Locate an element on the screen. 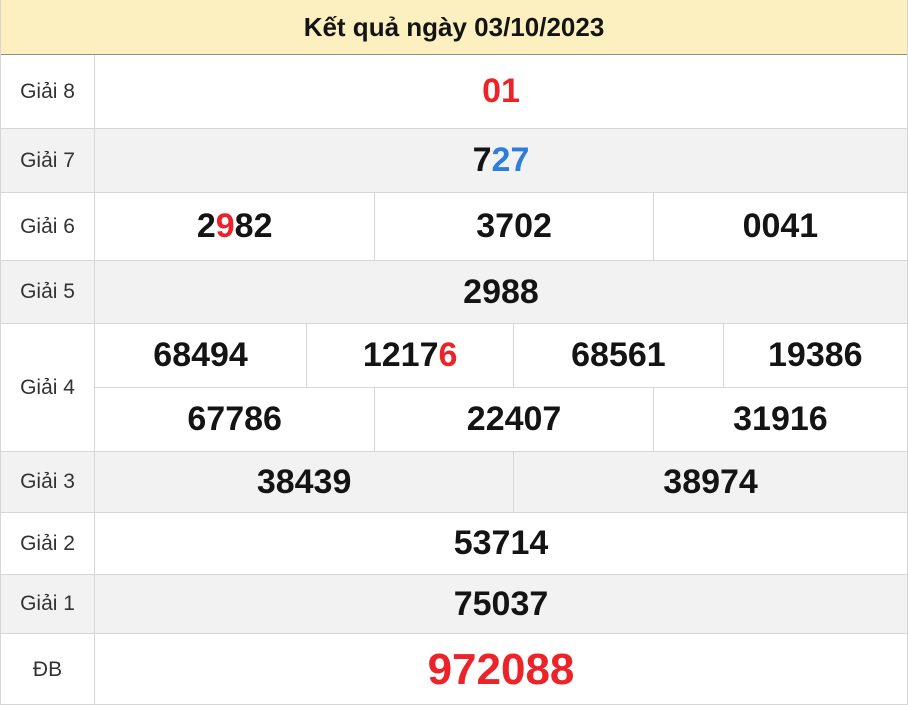  prize-number-cell: 12176 is located at coordinates (409, 355).